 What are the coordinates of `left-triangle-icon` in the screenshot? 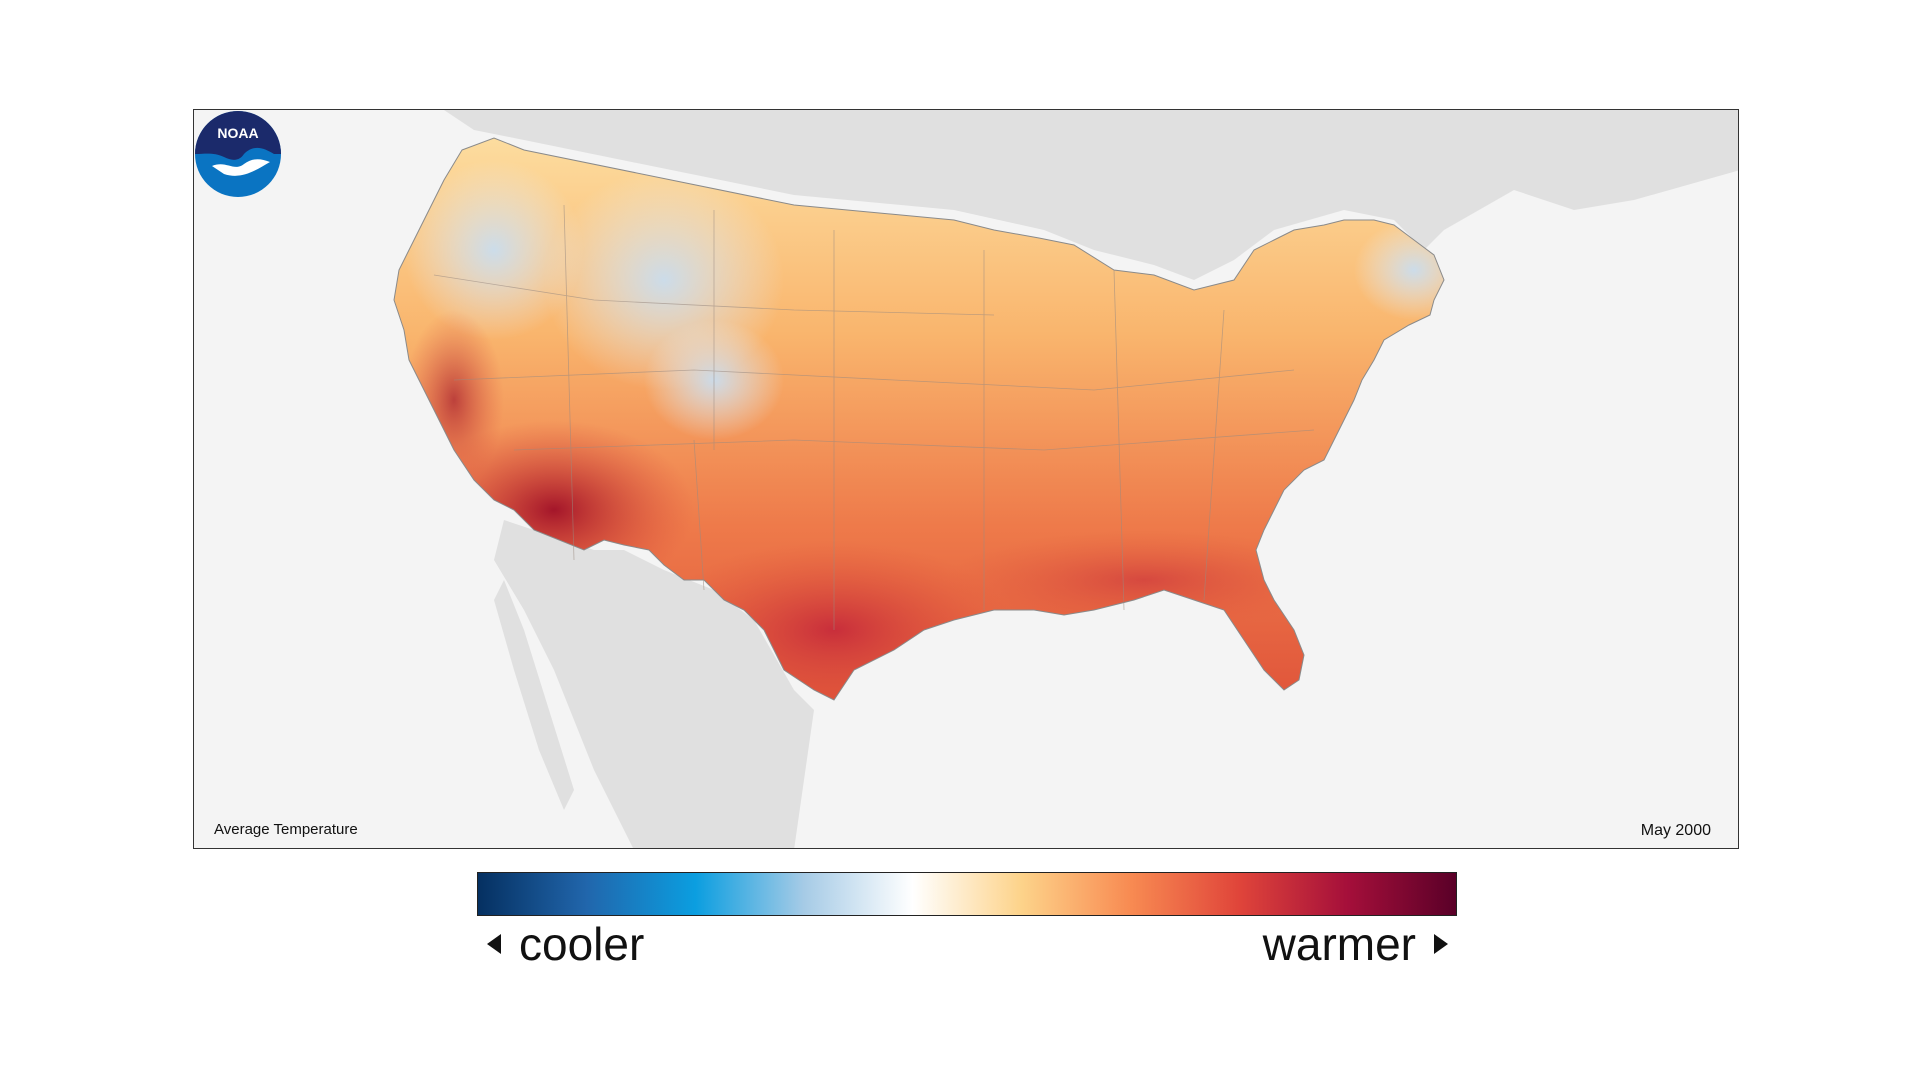 It's located at (494, 944).